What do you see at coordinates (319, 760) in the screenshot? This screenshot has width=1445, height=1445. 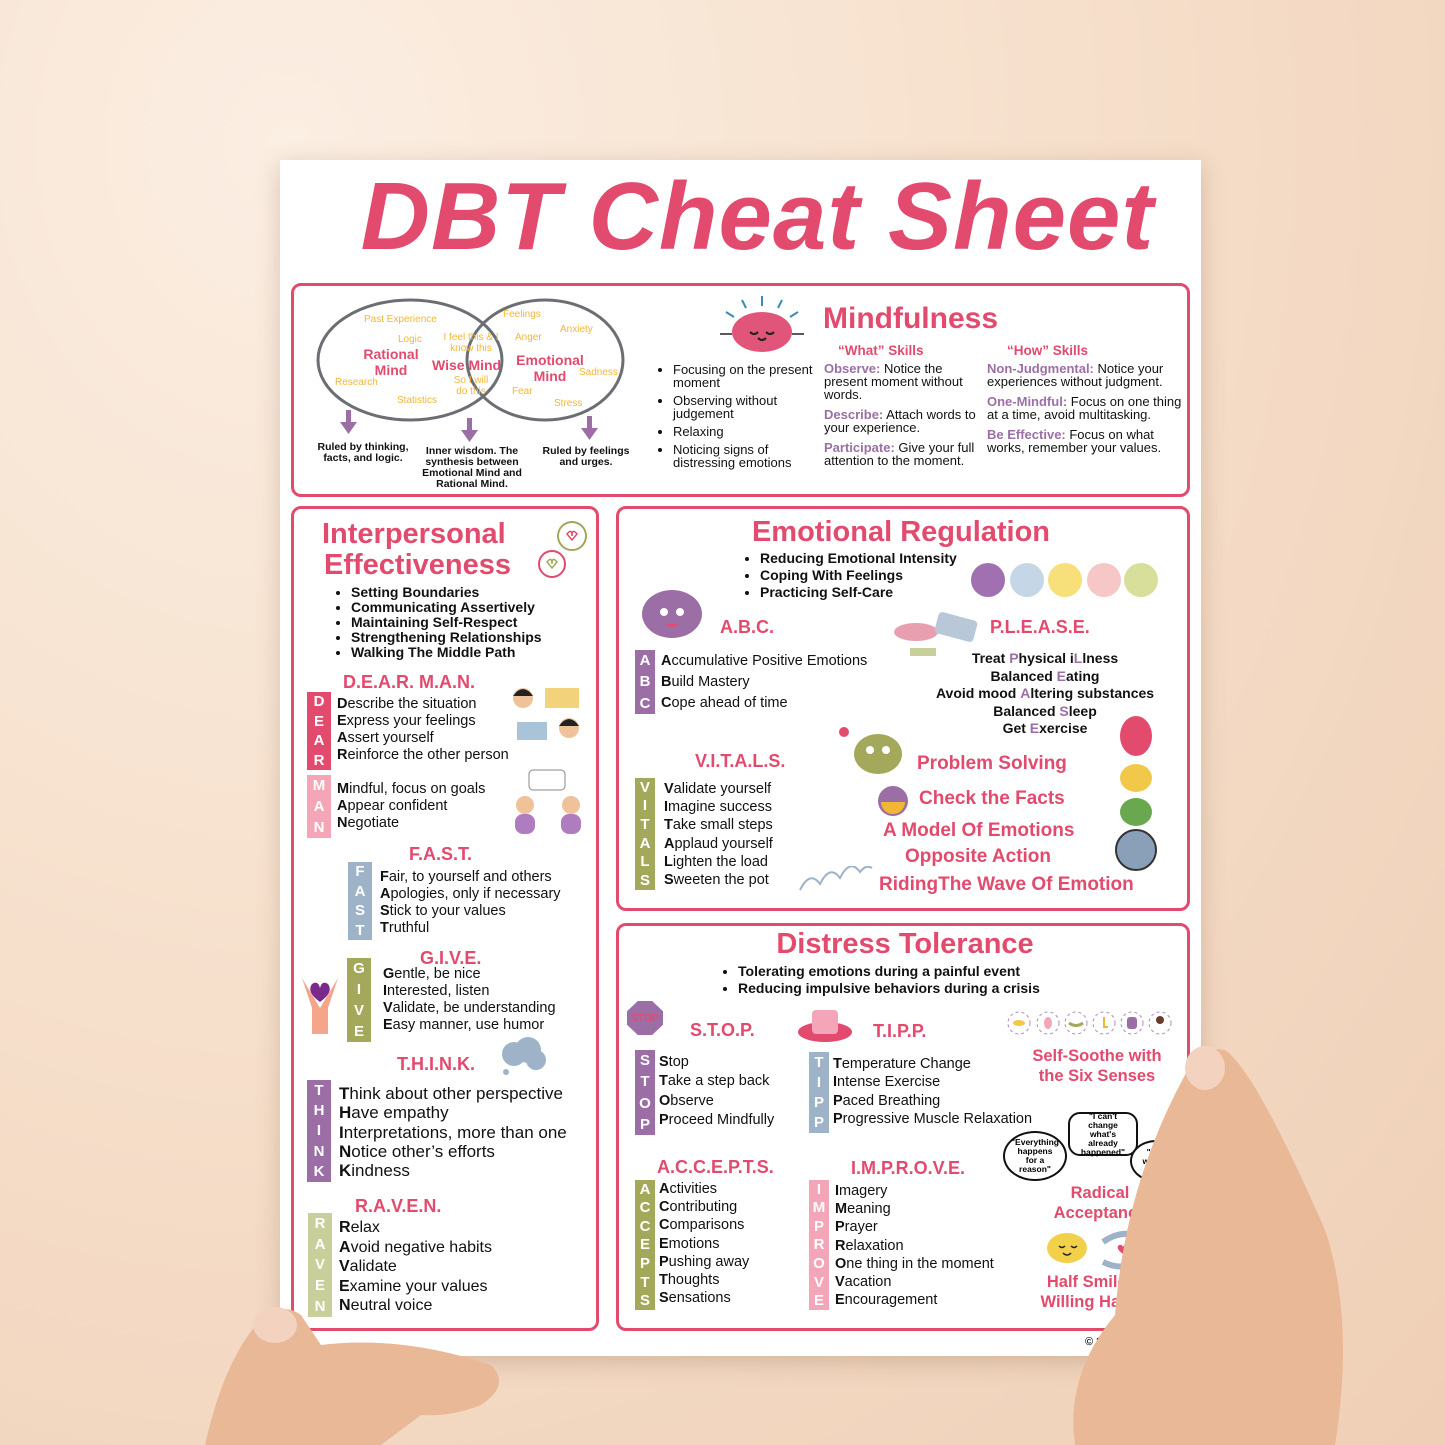 I see `dear-letter: R` at bounding box center [319, 760].